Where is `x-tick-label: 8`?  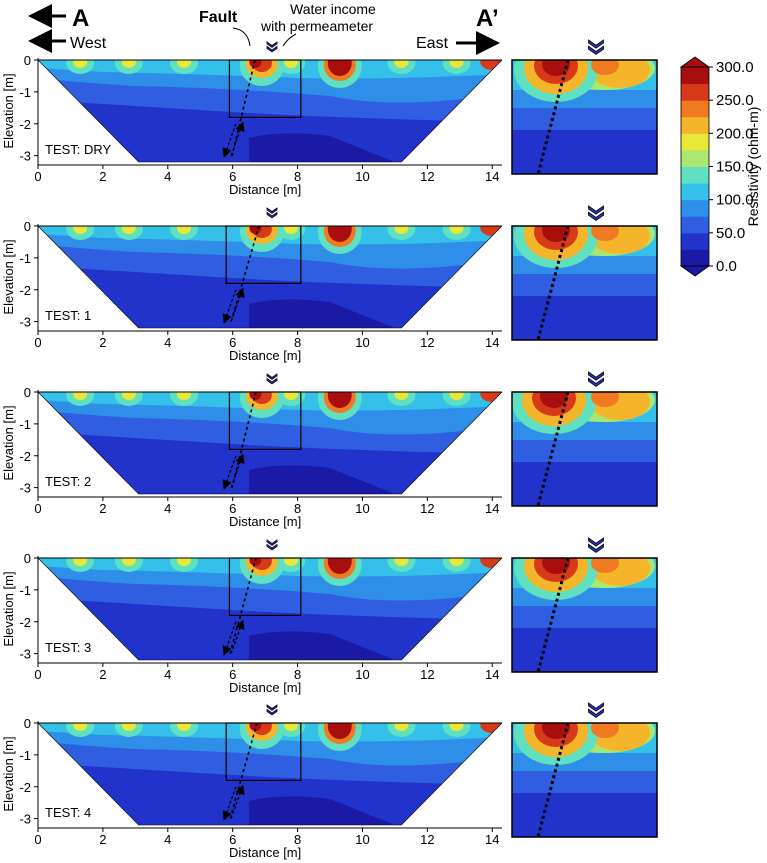 x-tick-label: 8 is located at coordinates (297, 674).